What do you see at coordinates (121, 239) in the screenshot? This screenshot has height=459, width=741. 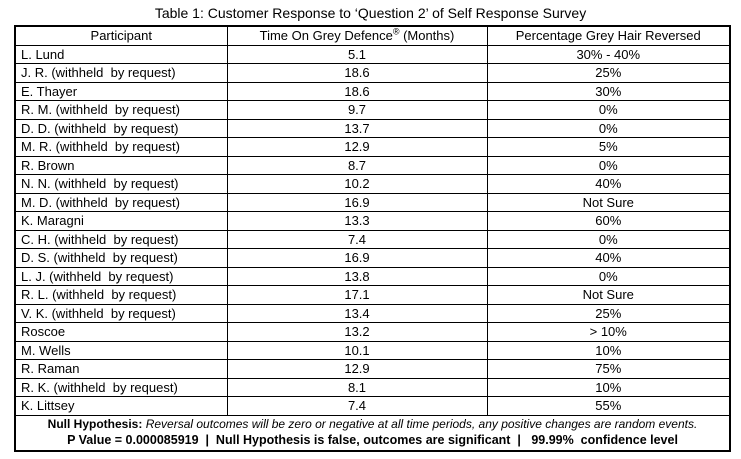 I see `participant-cell: C. H. (withheld by request)` at bounding box center [121, 239].